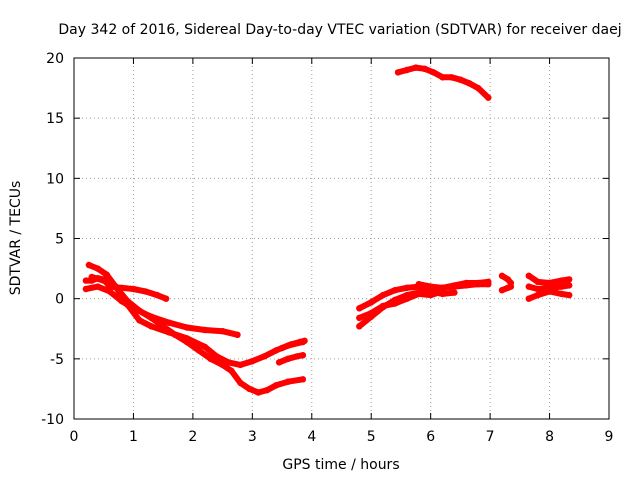 Image resolution: width=640 pixels, height=480 pixels. I want to click on y-tick-label: 0, so click(59, 300).